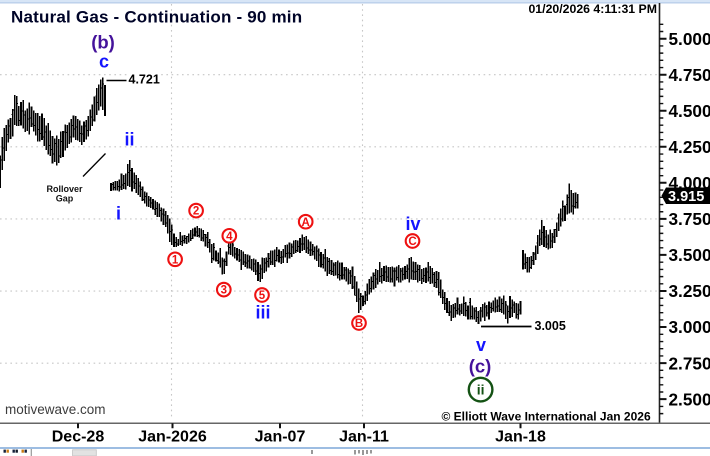 The width and height of the screenshot is (710, 456). I want to click on svg-text: 2, so click(196, 212).